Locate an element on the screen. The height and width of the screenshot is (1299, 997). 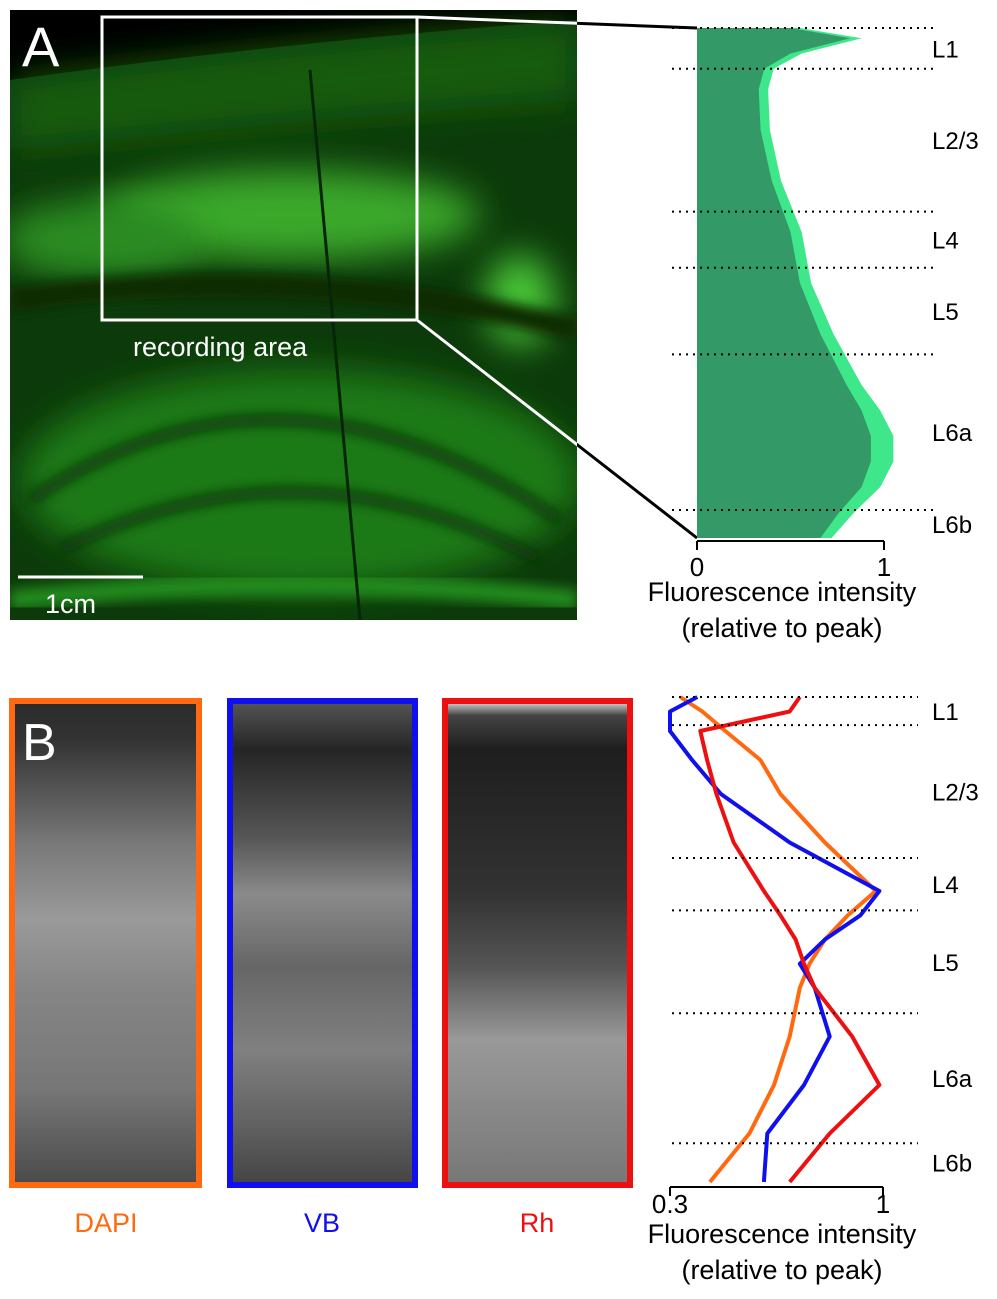
scale-label: 1cm is located at coordinates (70, 604).